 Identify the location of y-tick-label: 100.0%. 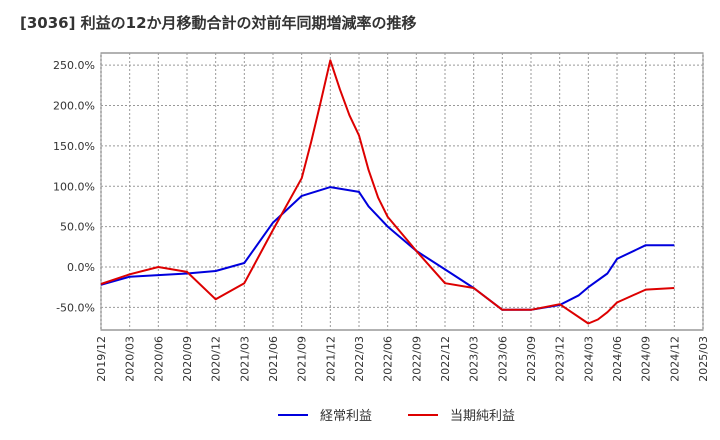
(74, 186).